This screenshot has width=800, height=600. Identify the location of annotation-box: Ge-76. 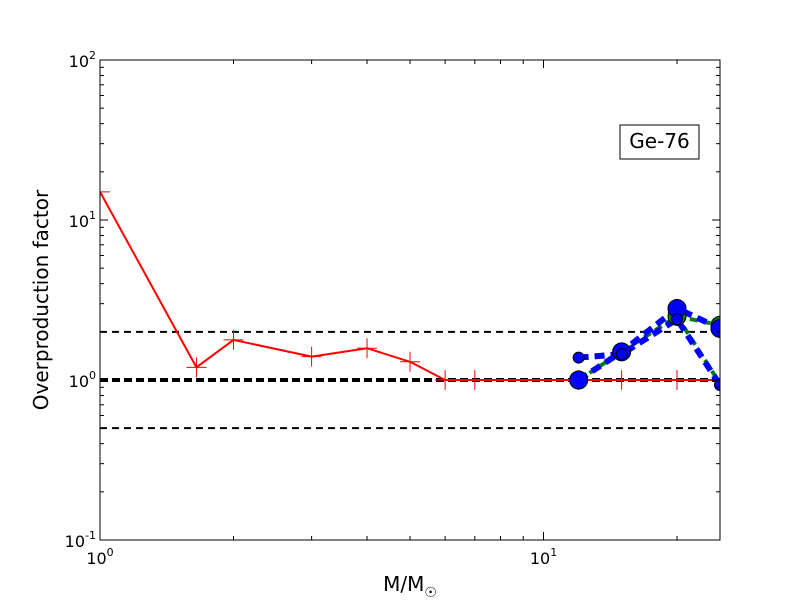
(659, 142).